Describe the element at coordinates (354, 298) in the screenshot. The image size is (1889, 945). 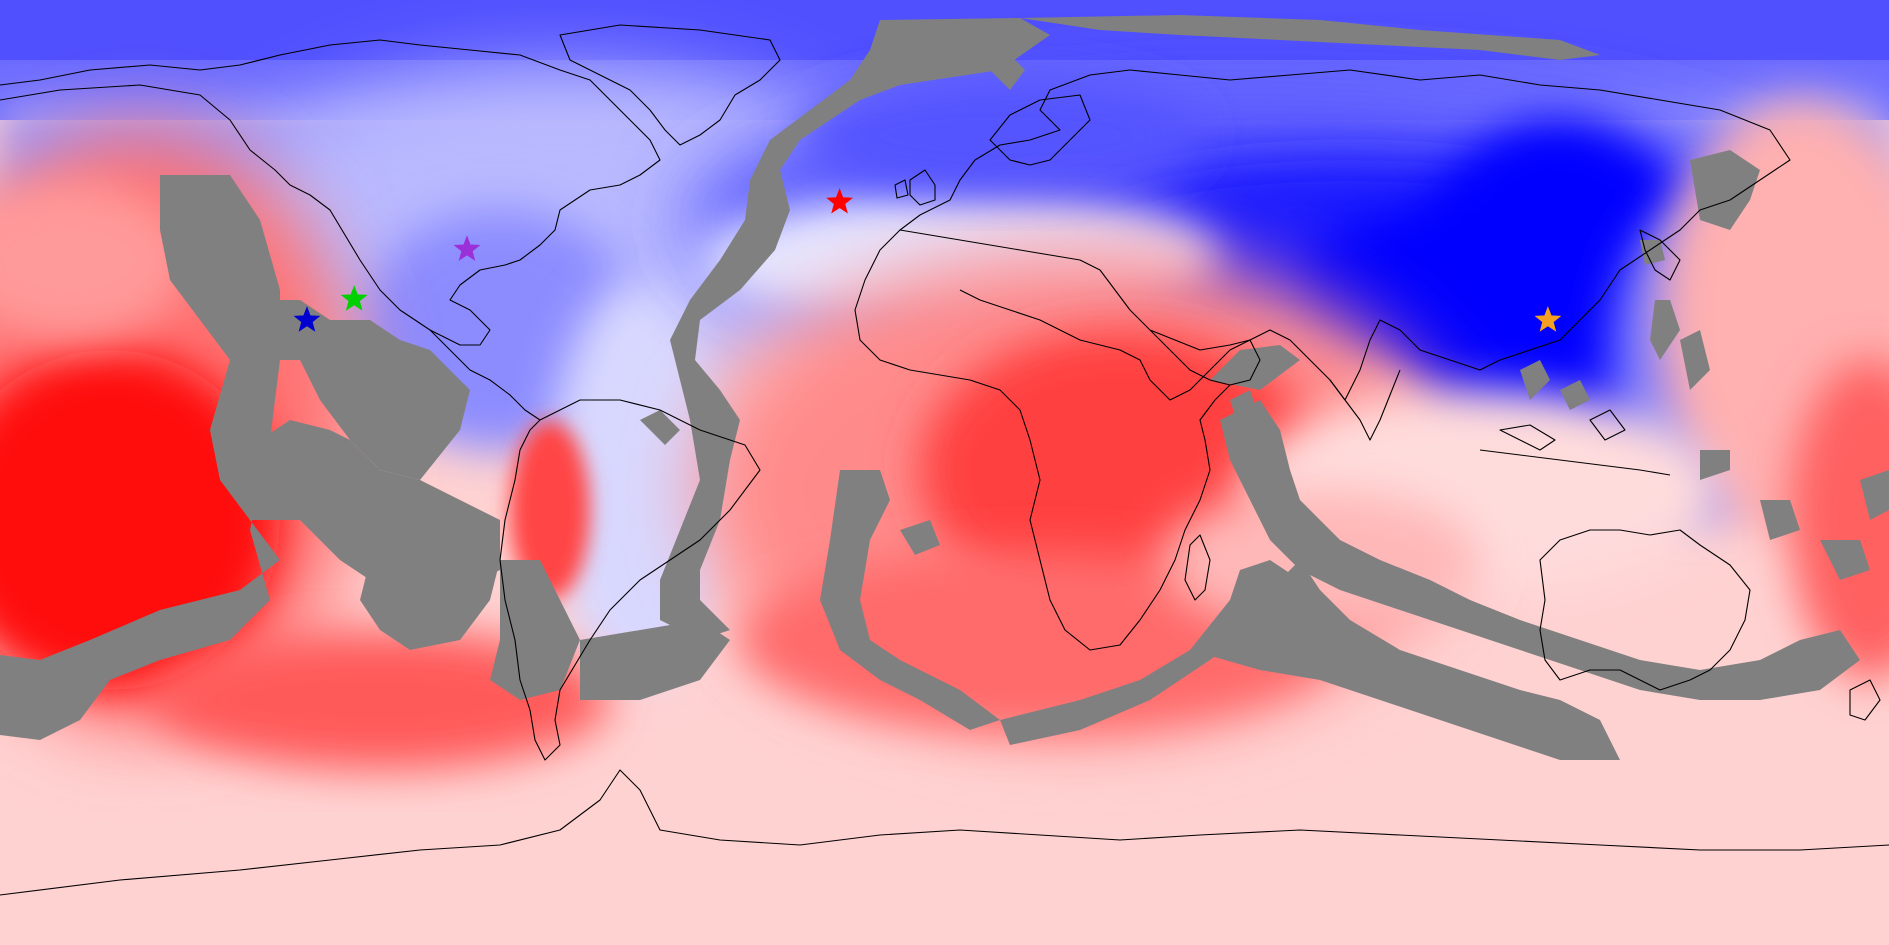
I see `green-star` at that location.